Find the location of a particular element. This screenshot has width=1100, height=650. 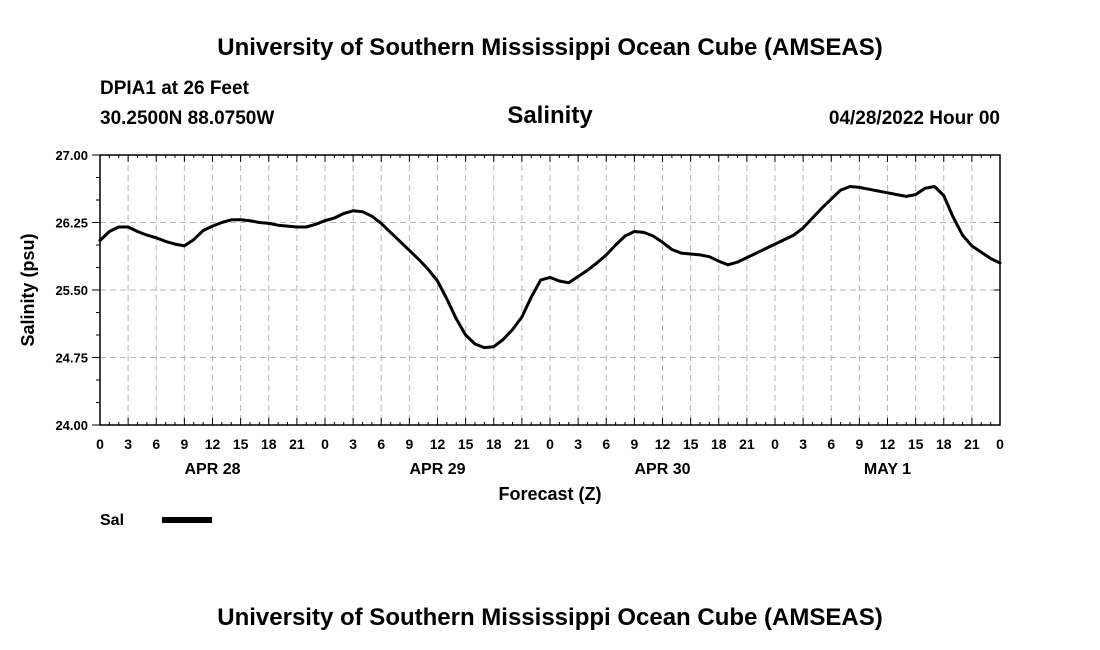

day-labels: APR 28 APR 29 APR 30 MAY 1 is located at coordinates (547, 469).